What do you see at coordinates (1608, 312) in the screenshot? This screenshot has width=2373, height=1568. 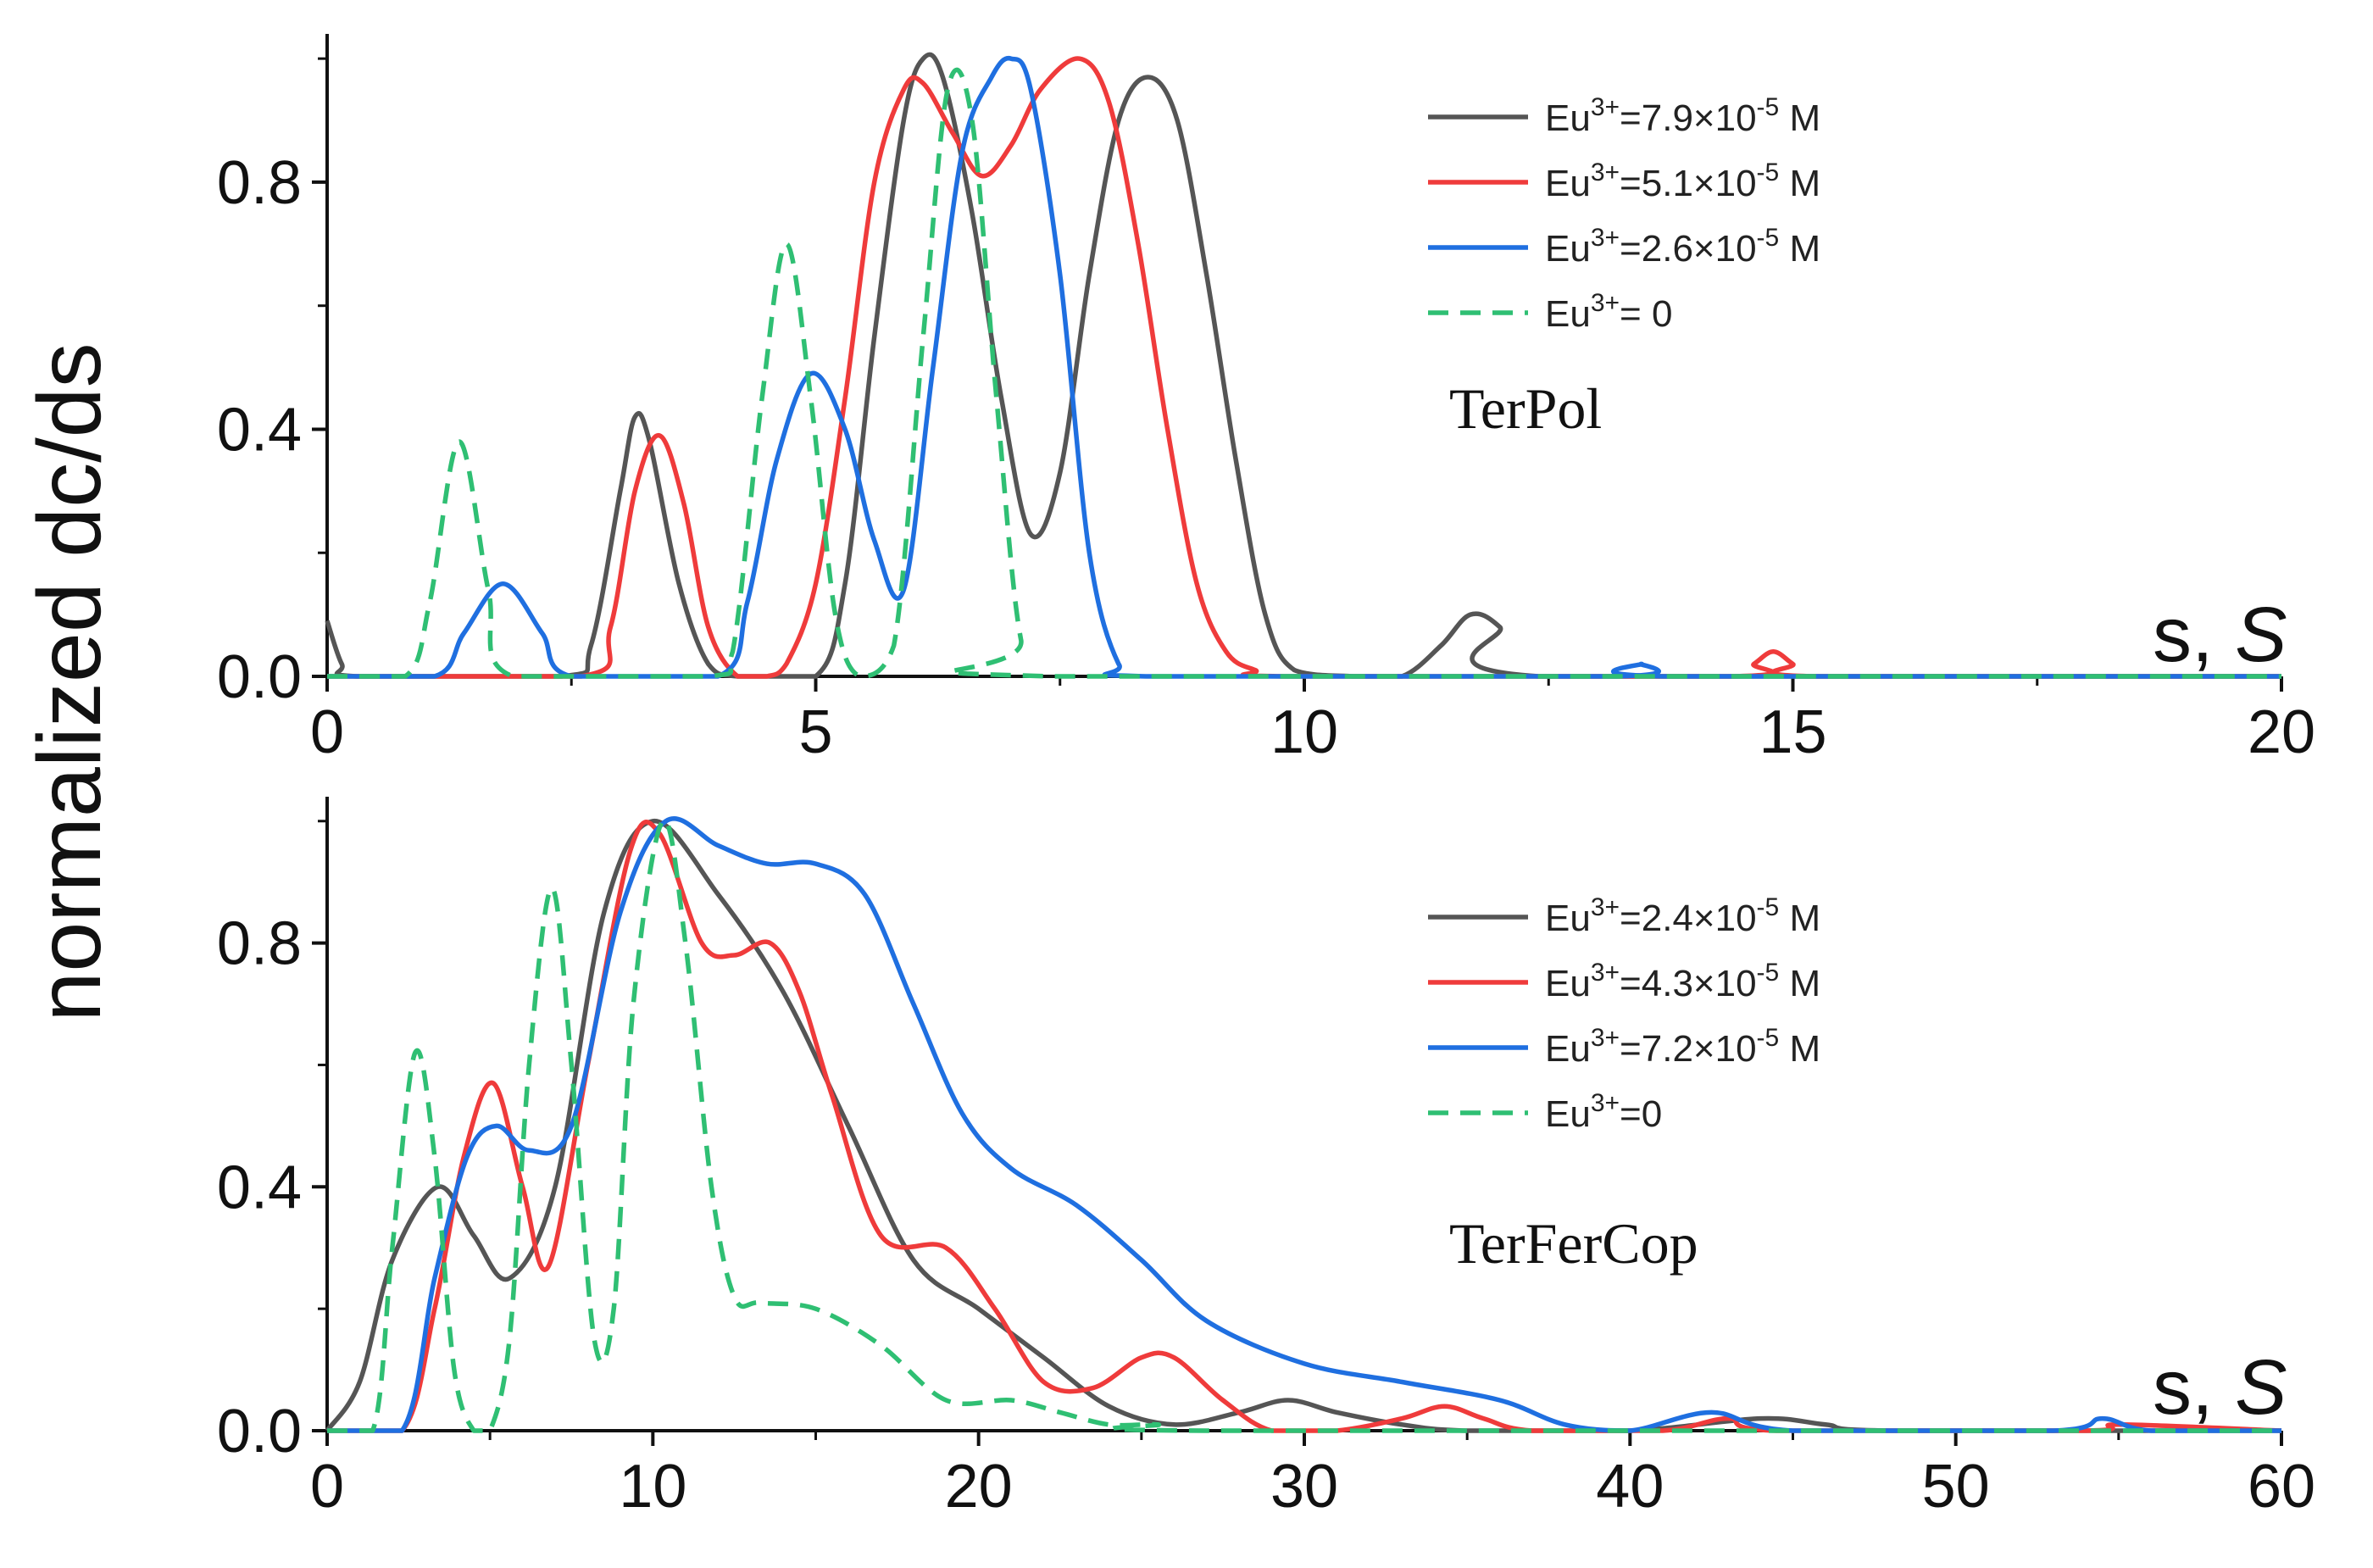 I see `legend-entry: Eu3+= 0` at bounding box center [1608, 312].